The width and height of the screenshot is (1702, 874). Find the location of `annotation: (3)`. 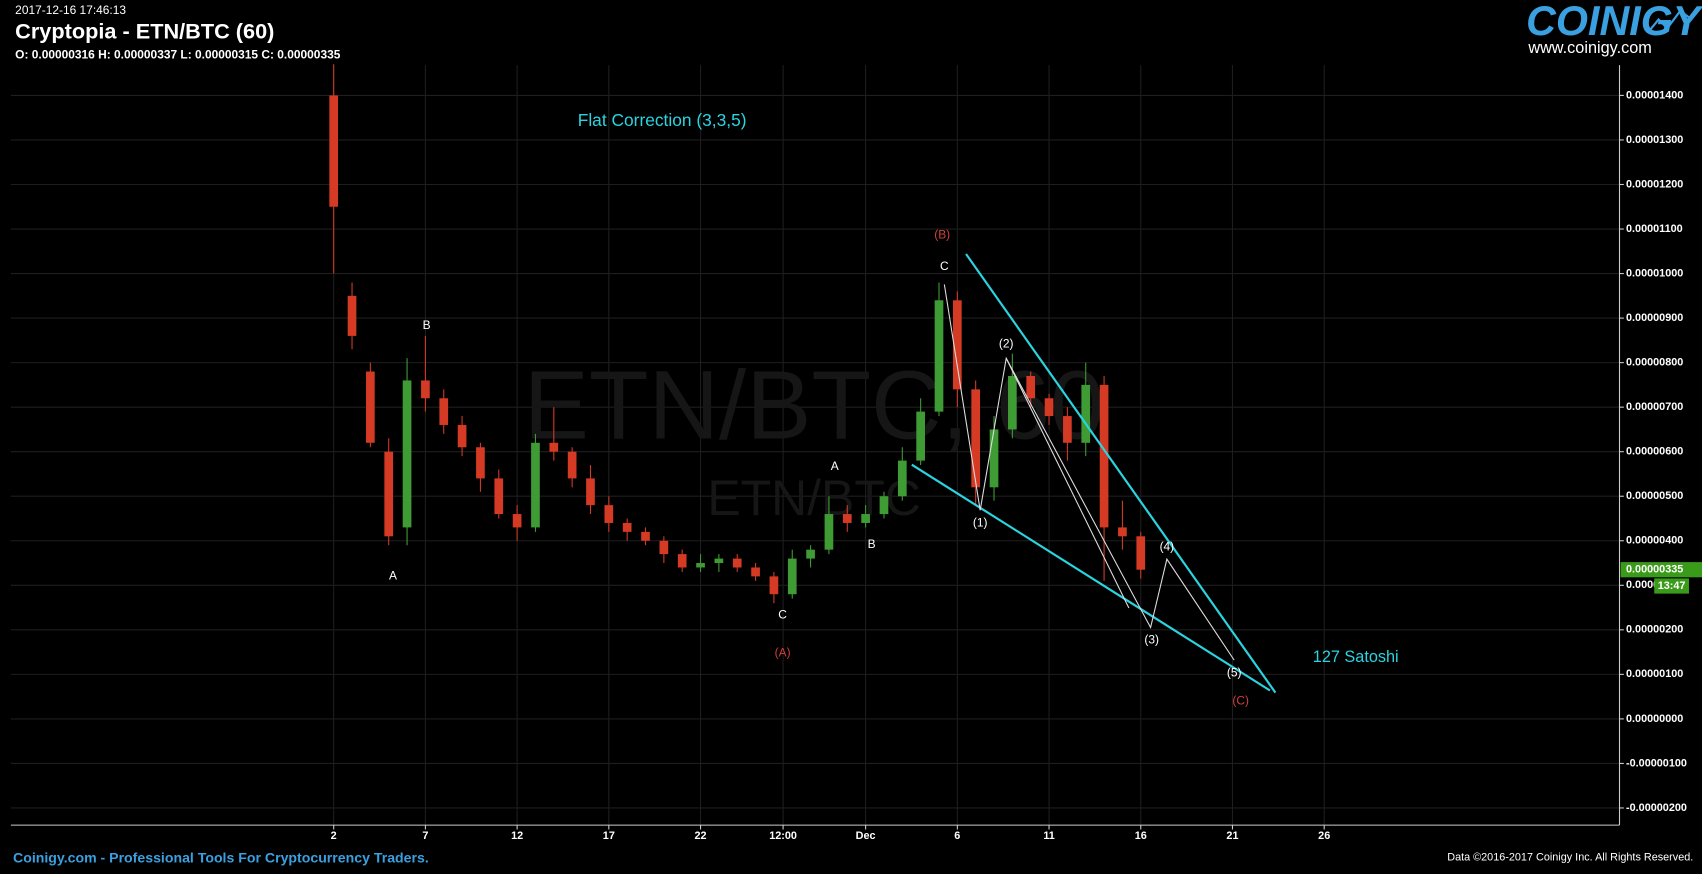

annotation: (3) is located at coordinates (1151, 640).